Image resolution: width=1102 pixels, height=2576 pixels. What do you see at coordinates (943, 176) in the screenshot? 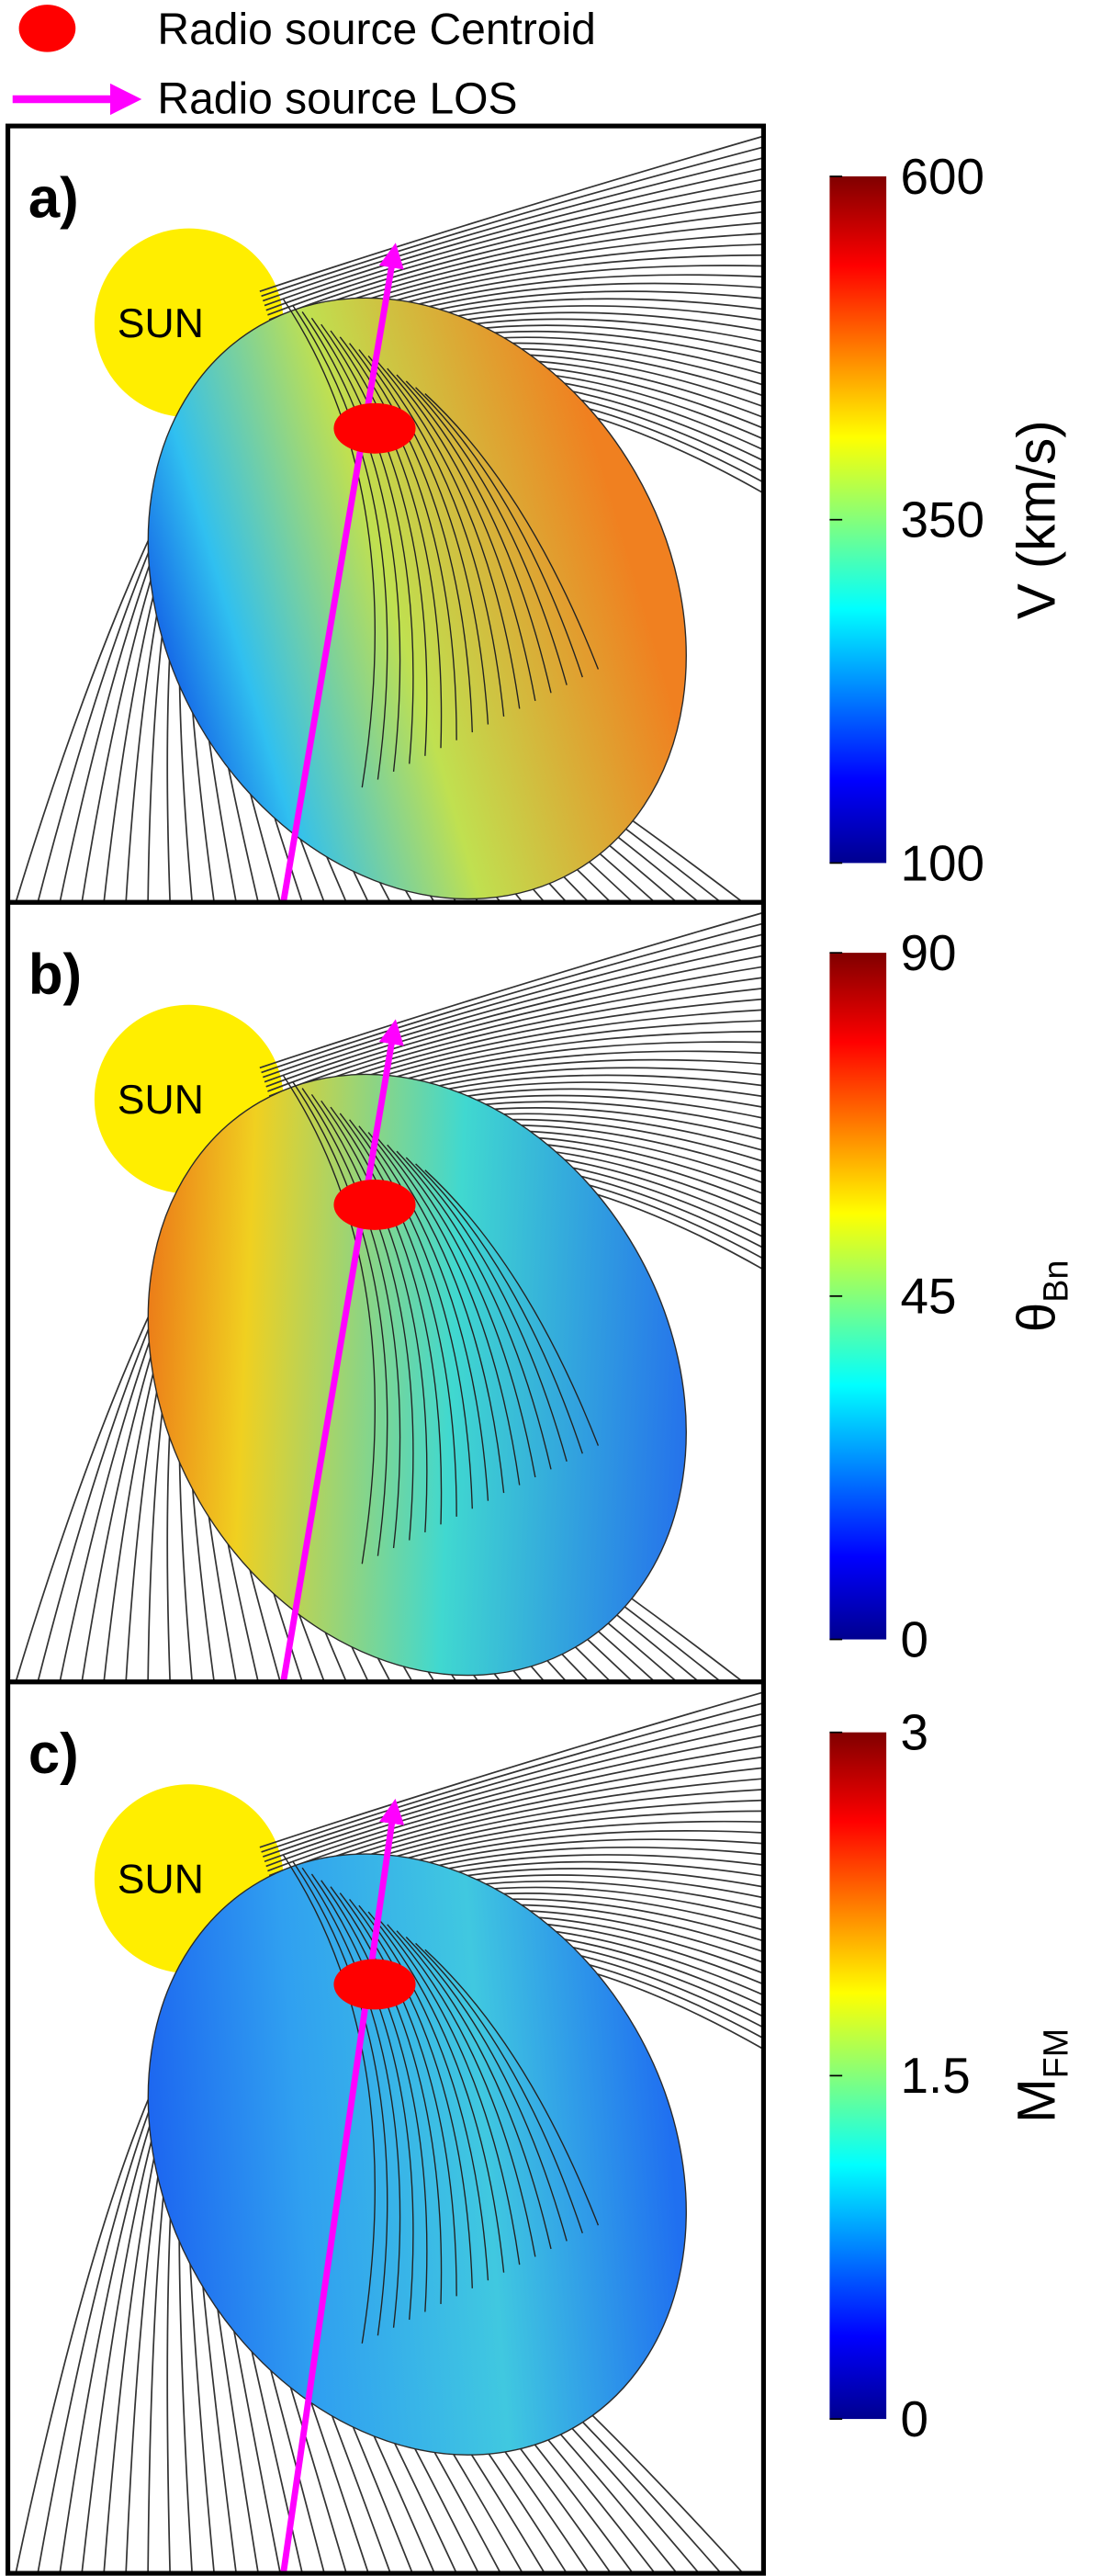
I see `colorbar-tick-label: 600` at bounding box center [943, 176].